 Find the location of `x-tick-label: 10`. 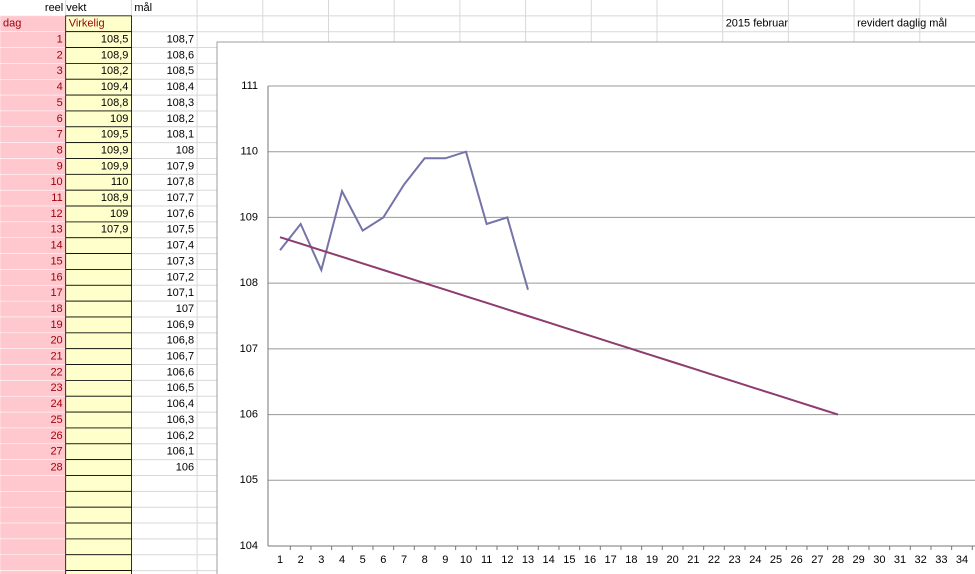

x-tick-label: 10 is located at coordinates (466, 560).